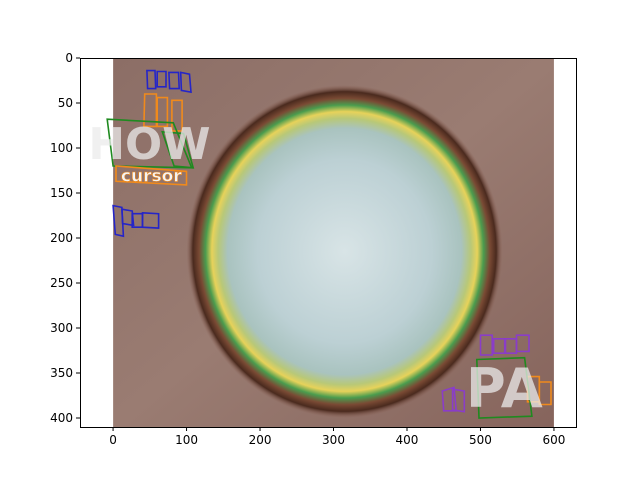 The image size is (640, 480). What do you see at coordinates (113, 440) in the screenshot?
I see `x-tick-label: 0` at bounding box center [113, 440].